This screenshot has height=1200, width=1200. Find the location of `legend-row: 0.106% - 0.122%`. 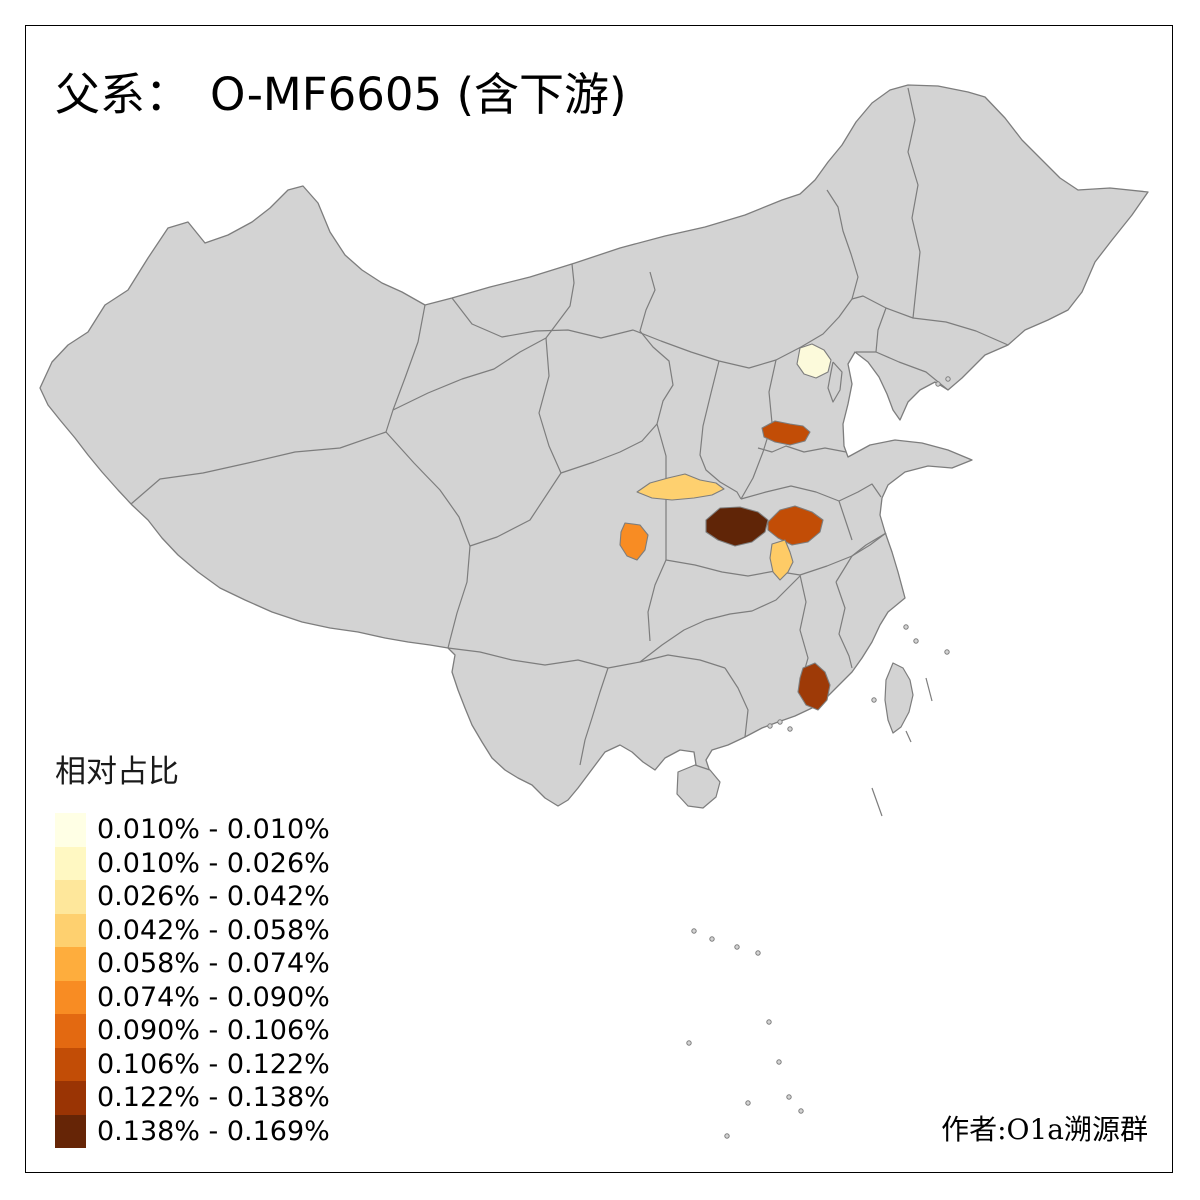

legend-row: 0.106% - 0.122% is located at coordinates (192, 1064).